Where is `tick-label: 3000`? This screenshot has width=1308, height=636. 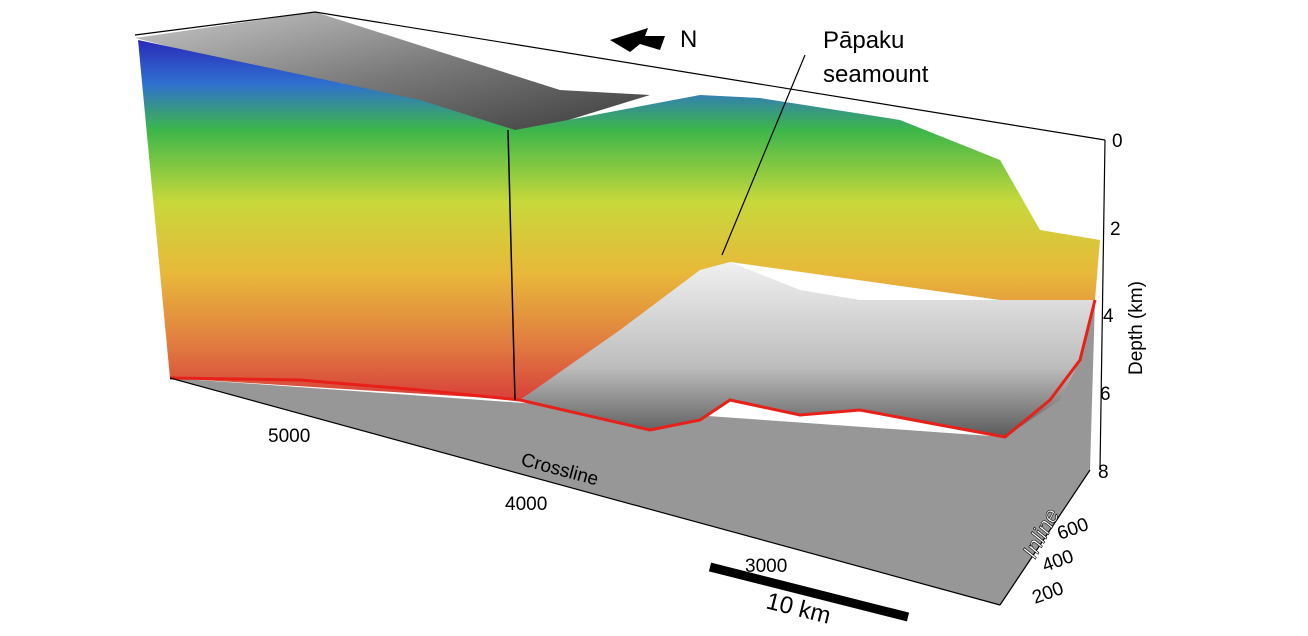 tick-label: 3000 is located at coordinates (766, 566).